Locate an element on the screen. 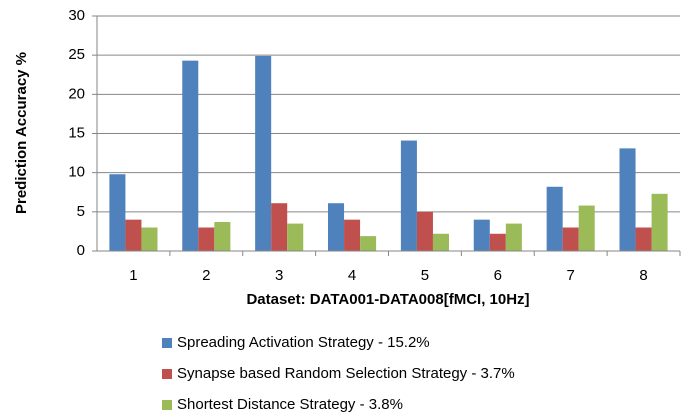 This screenshot has height=417, width=686. y-tick-label: 0 is located at coordinates (81, 250).